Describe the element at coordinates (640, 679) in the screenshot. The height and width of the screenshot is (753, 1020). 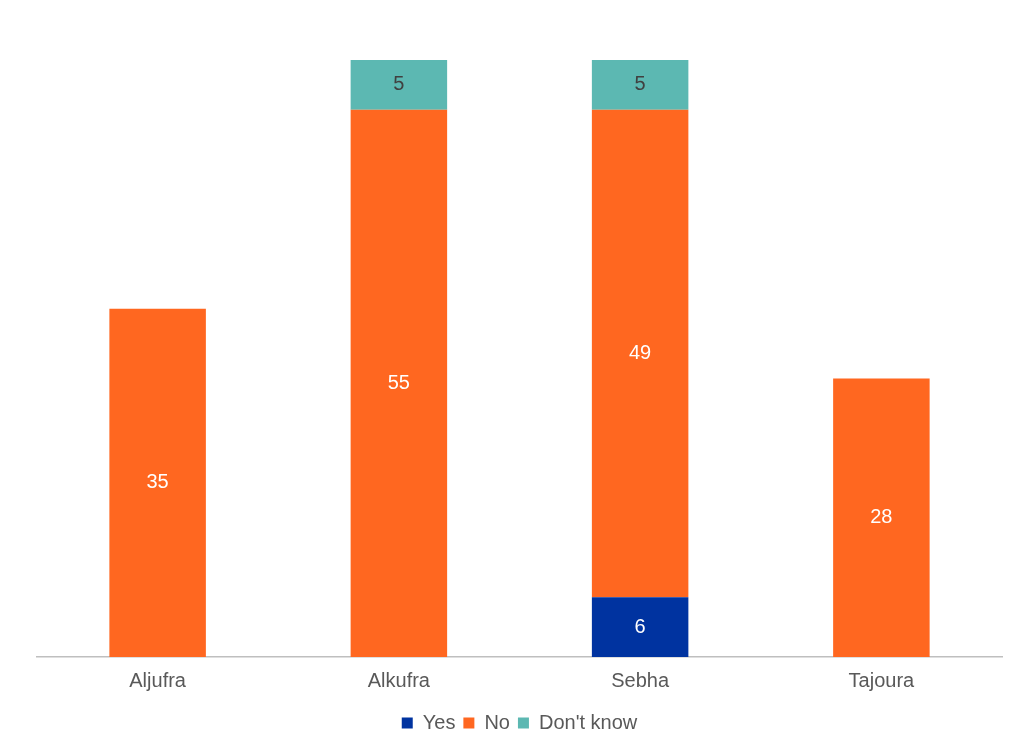
I see `x-tick-label: Sebha` at that location.